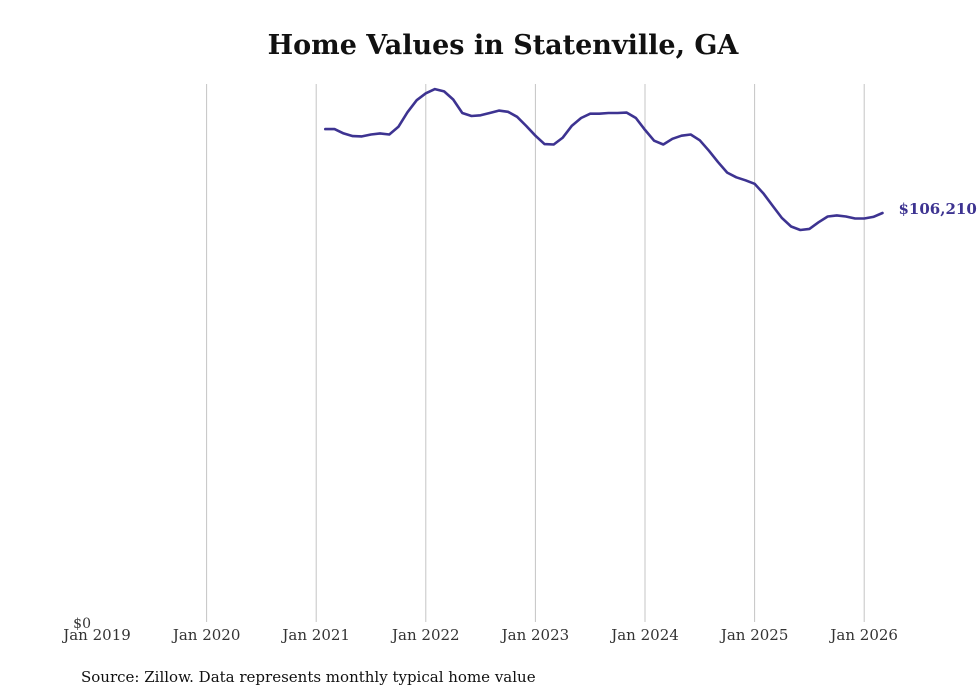 The image size is (980, 699). Describe the element at coordinates (503, 45) in the screenshot. I see `chart-title: Home Values in Statenville, GA` at that location.